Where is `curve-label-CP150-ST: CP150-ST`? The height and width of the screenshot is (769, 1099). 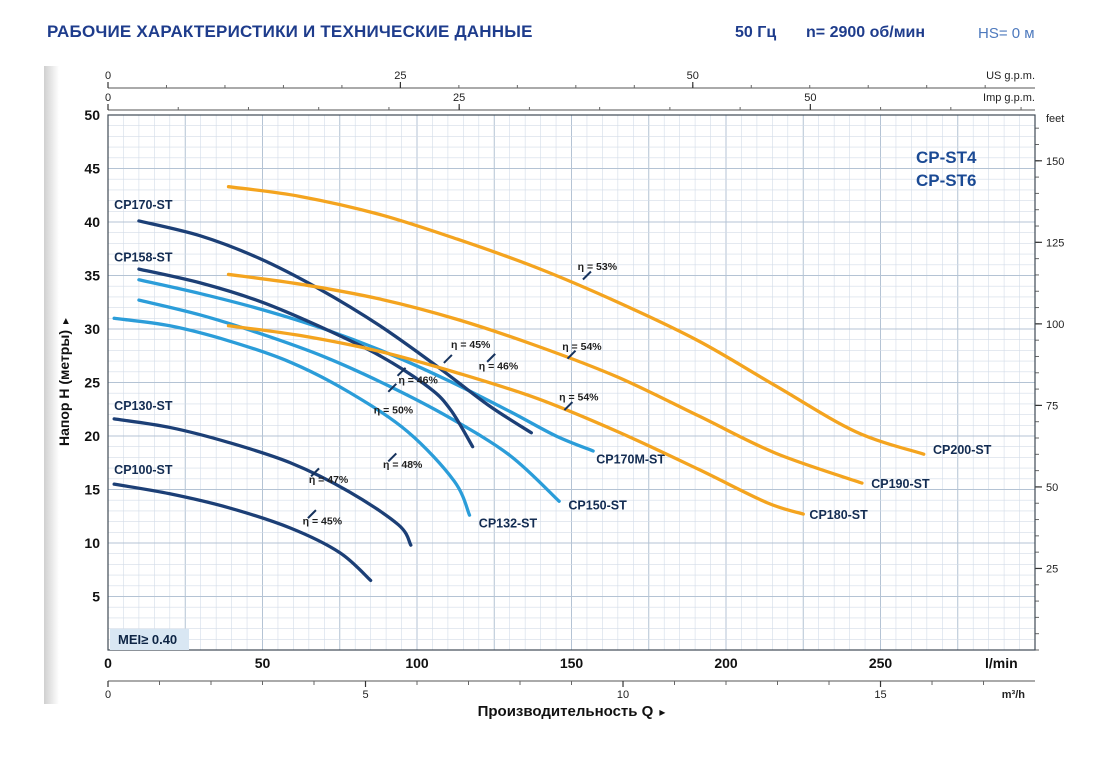 curve-label-CP150-ST: CP150-ST is located at coordinates (597, 506).